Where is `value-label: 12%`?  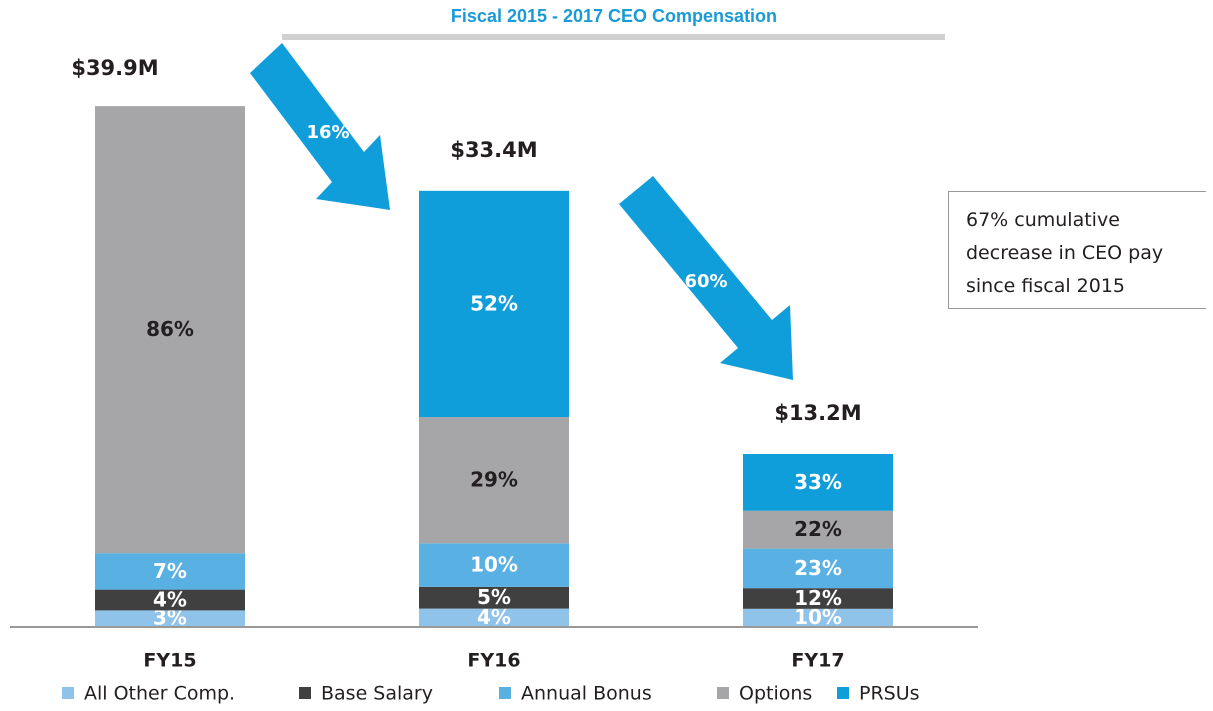
value-label: 12% is located at coordinates (818, 598).